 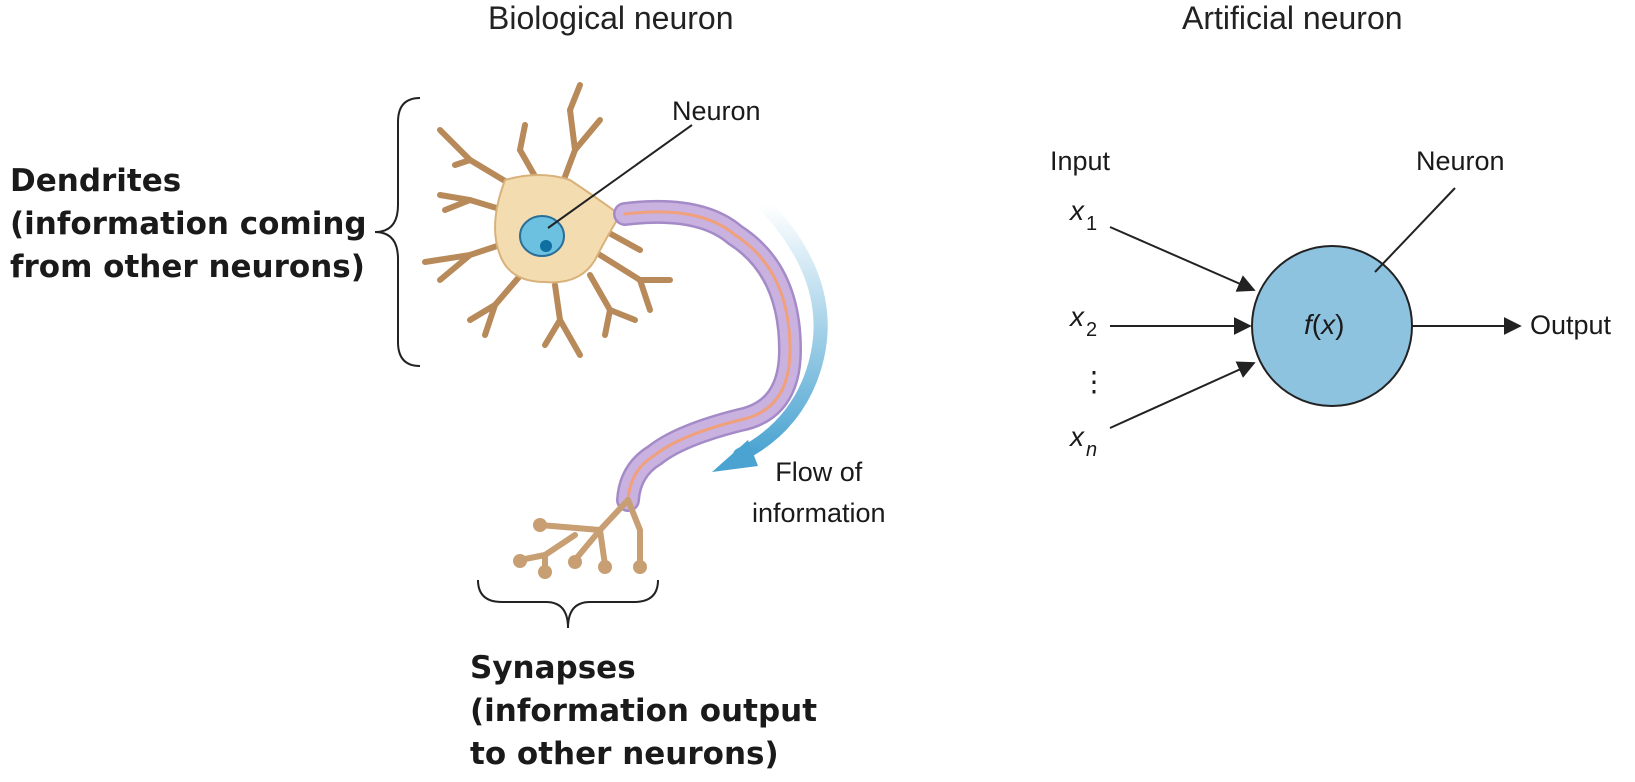 I want to click on artificial-neuron-label: Neuron, so click(x=1460, y=161).